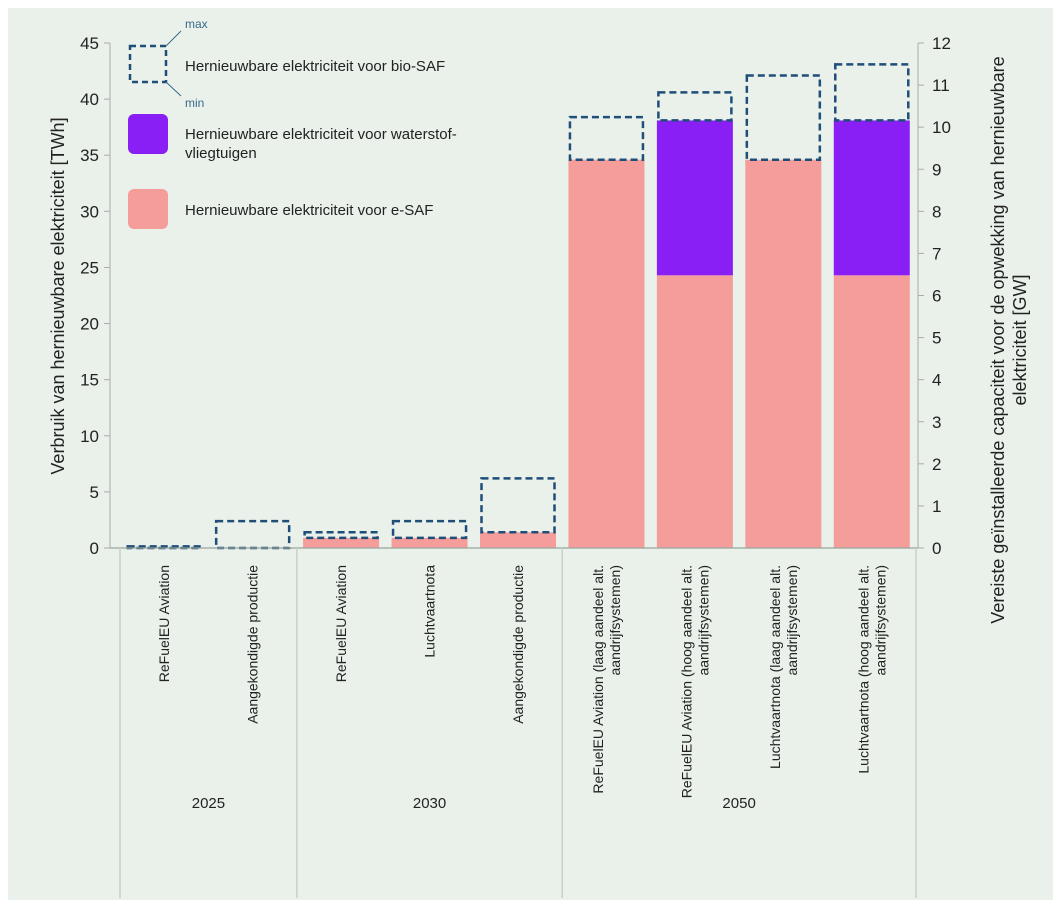 The image size is (1061, 913). I want to click on legend-min-label: min, so click(194, 103).